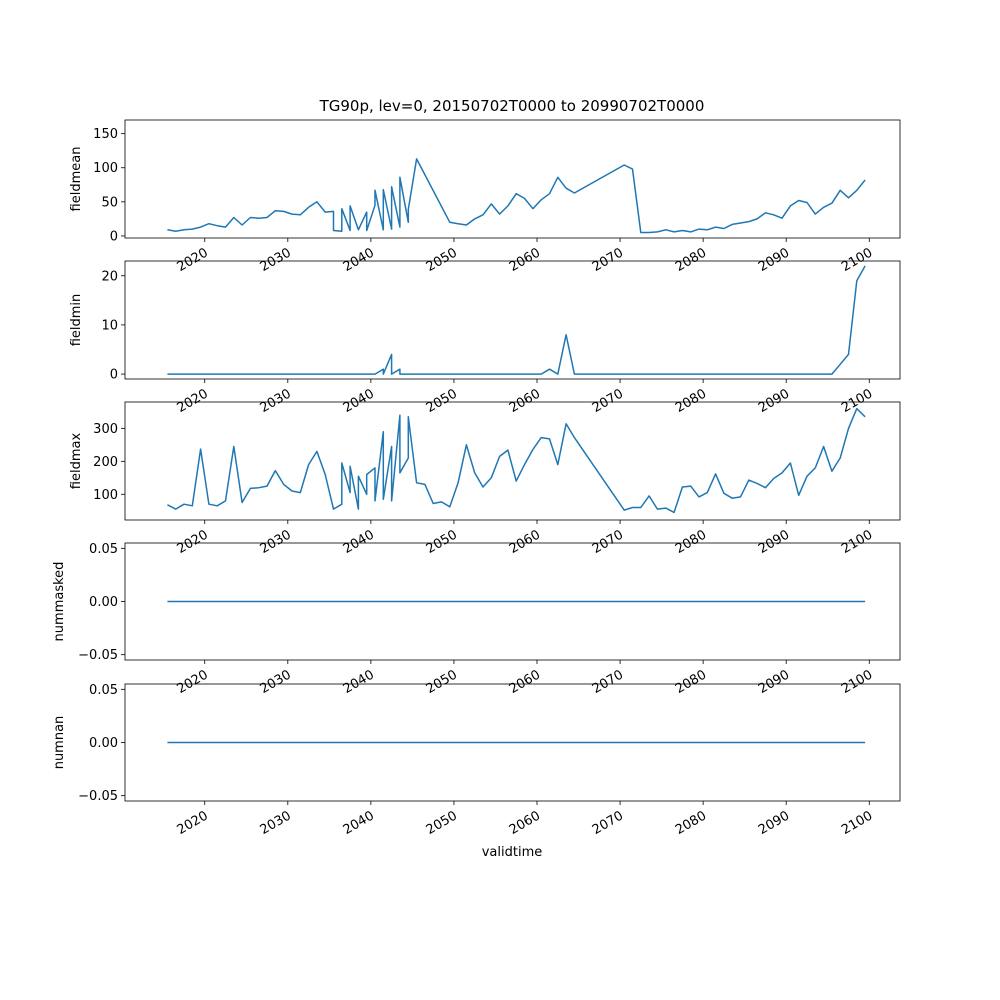 Image resolution: width=1000 pixels, height=1000 pixels. Describe the element at coordinates (109, 202) in the screenshot. I see `y-tick-label: 50` at that location.